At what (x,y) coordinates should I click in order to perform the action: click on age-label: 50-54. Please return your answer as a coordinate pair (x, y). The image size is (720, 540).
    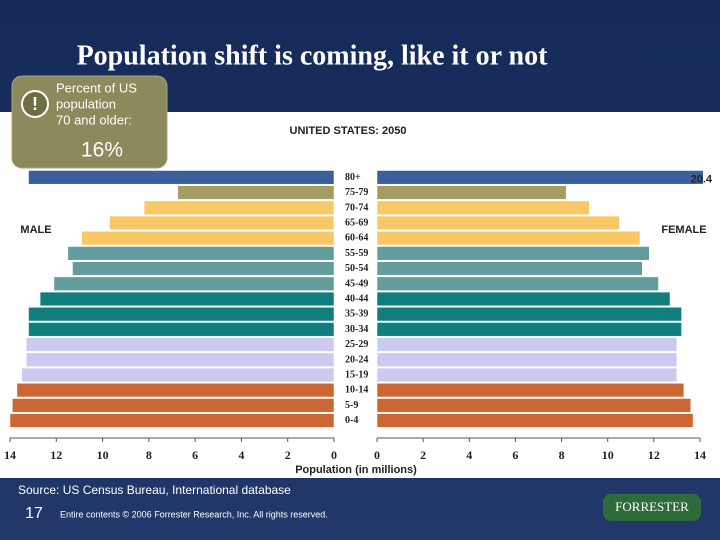
    Looking at the image, I should click on (356, 268).